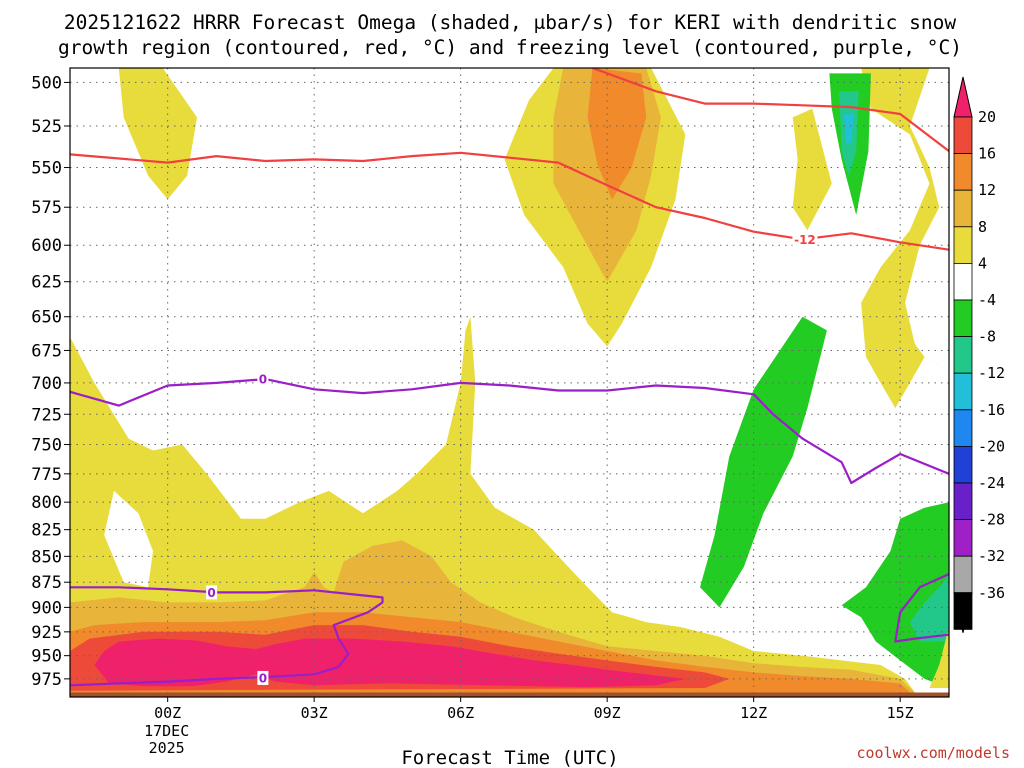 The image size is (1024, 768). Describe the element at coordinates (753, 713) in the screenshot. I see `x-tick-label-12: 12Z` at that location.